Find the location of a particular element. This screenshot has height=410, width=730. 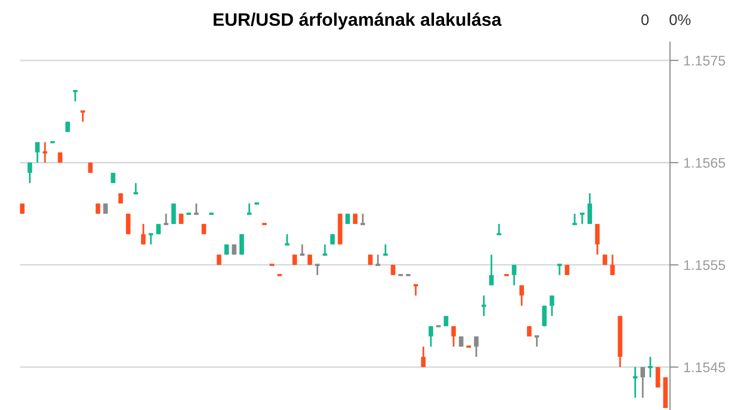

y-tick-label: 1.1575 is located at coordinates (705, 61).